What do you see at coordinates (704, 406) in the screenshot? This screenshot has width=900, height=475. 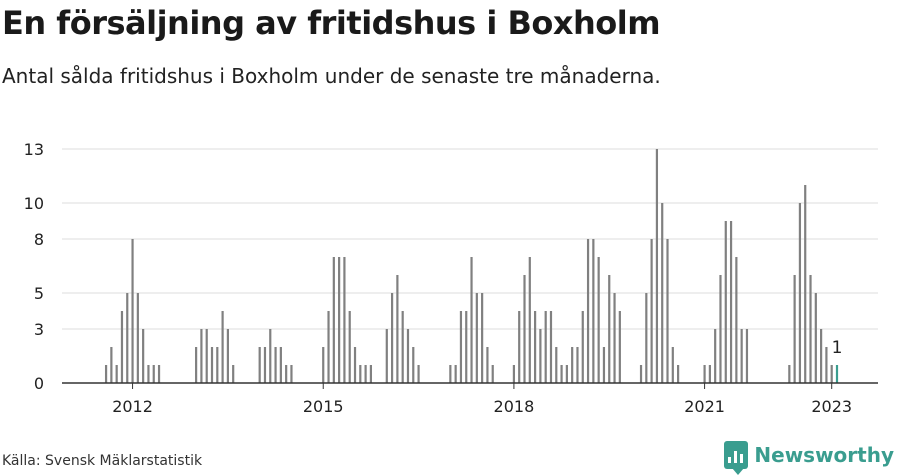 I see `x-tick-label: 2021` at bounding box center [704, 406].